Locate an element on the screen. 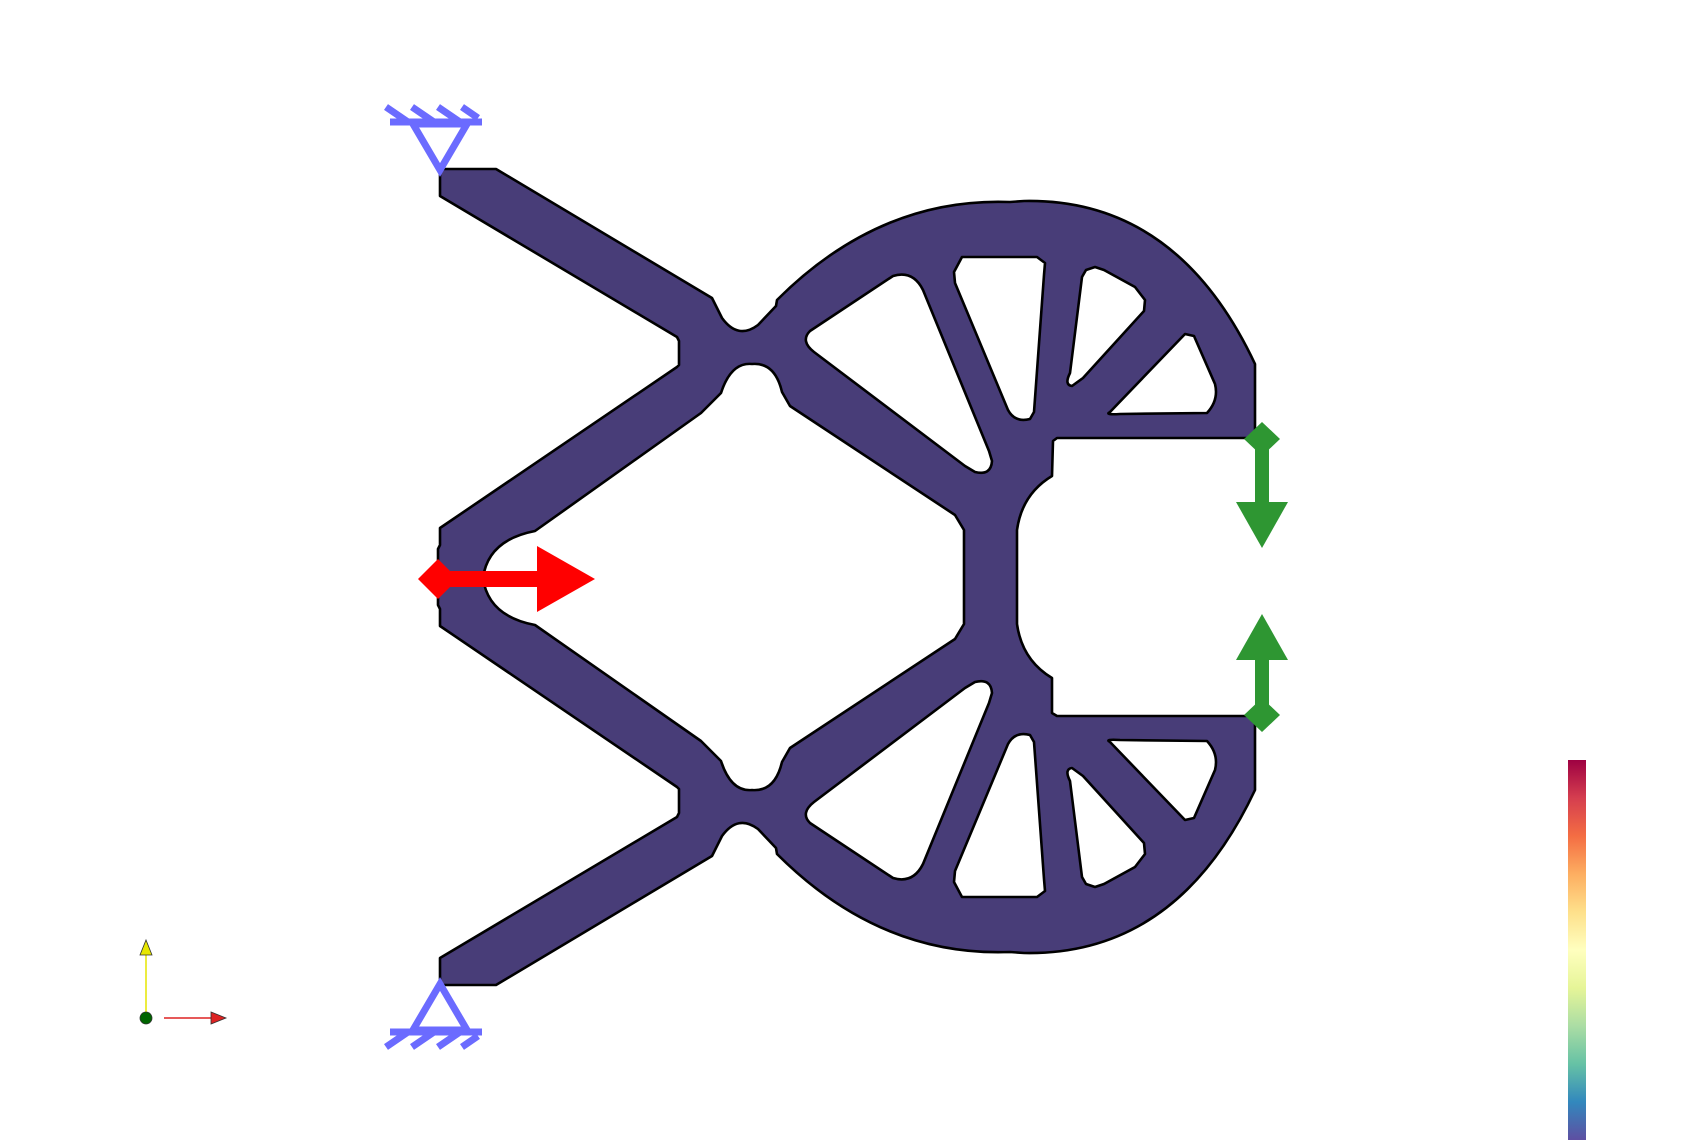 Image resolution: width=1683 pixels, height=1148 pixels. output-arrow-up-icon is located at coordinates (1262, 673).